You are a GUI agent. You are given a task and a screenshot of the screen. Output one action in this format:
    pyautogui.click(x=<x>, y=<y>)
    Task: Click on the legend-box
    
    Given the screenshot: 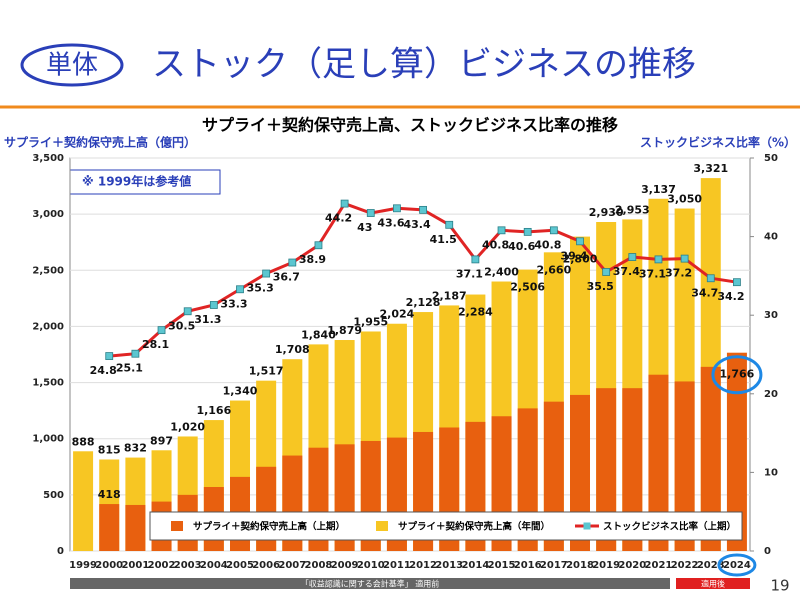 What is the action you would take?
    pyautogui.click(x=446, y=526)
    